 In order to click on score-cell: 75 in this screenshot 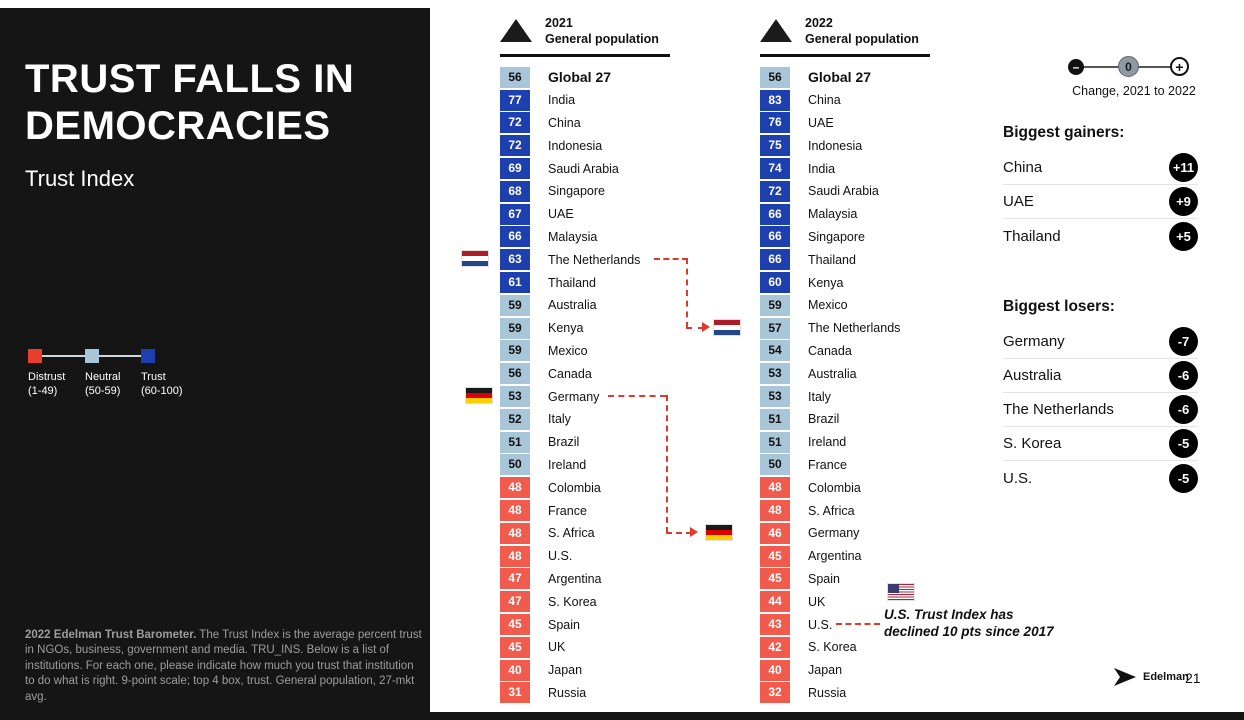, I will do `click(775, 146)`.